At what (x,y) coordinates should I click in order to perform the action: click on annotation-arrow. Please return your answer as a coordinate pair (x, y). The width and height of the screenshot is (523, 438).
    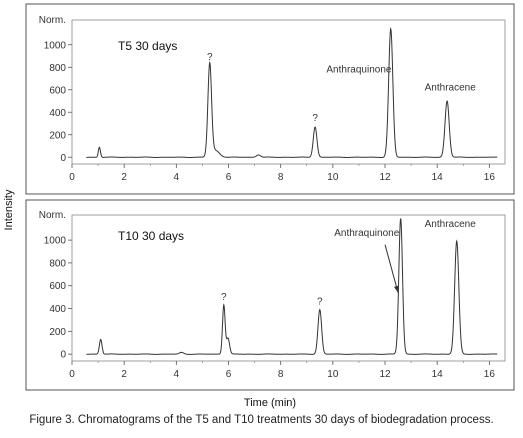
    Looking at the image, I should click on (391, 268).